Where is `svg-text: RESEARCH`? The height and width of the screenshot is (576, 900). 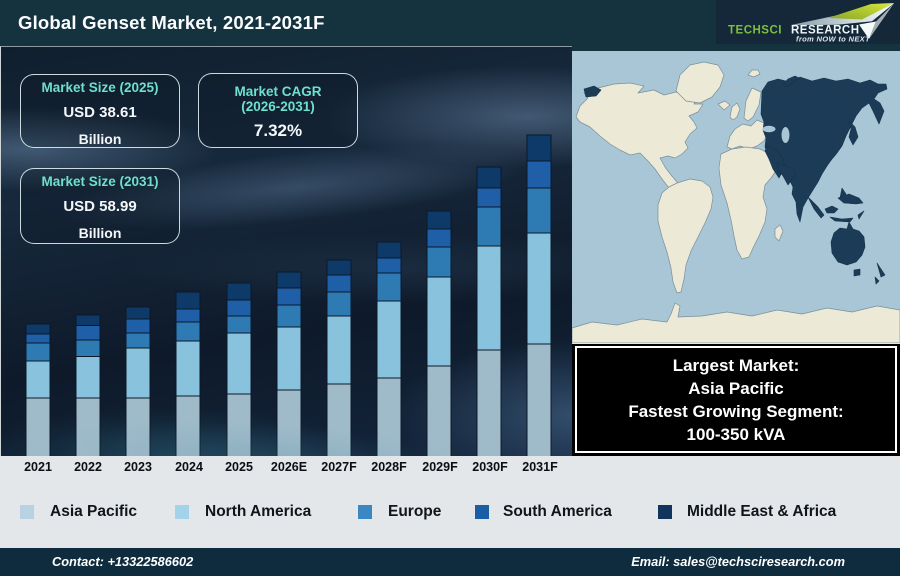 svg-text: RESEARCH is located at coordinates (825, 31).